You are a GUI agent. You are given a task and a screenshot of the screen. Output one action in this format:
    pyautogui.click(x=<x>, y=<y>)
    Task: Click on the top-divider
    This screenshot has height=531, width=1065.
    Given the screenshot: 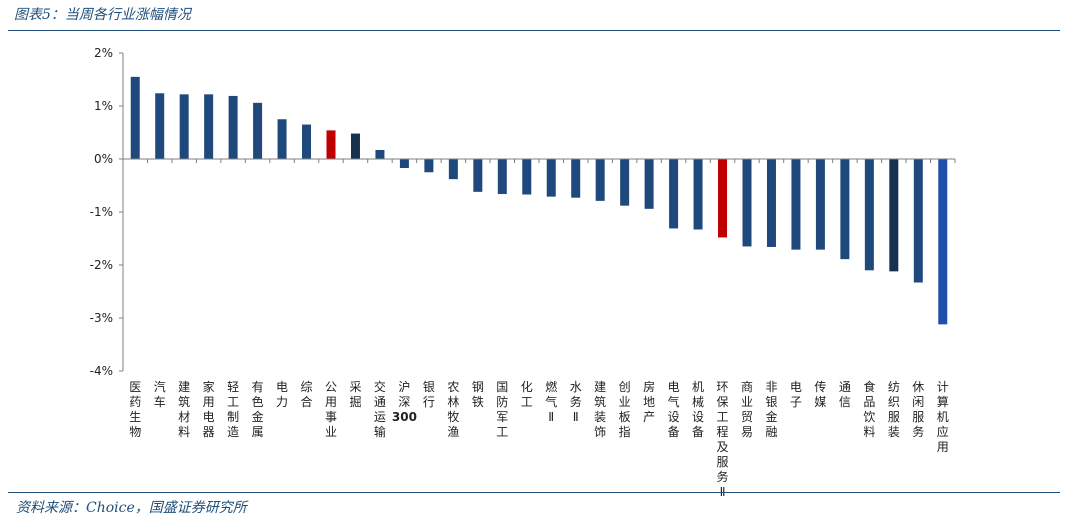 What is the action you would take?
    pyautogui.click(x=534, y=30)
    